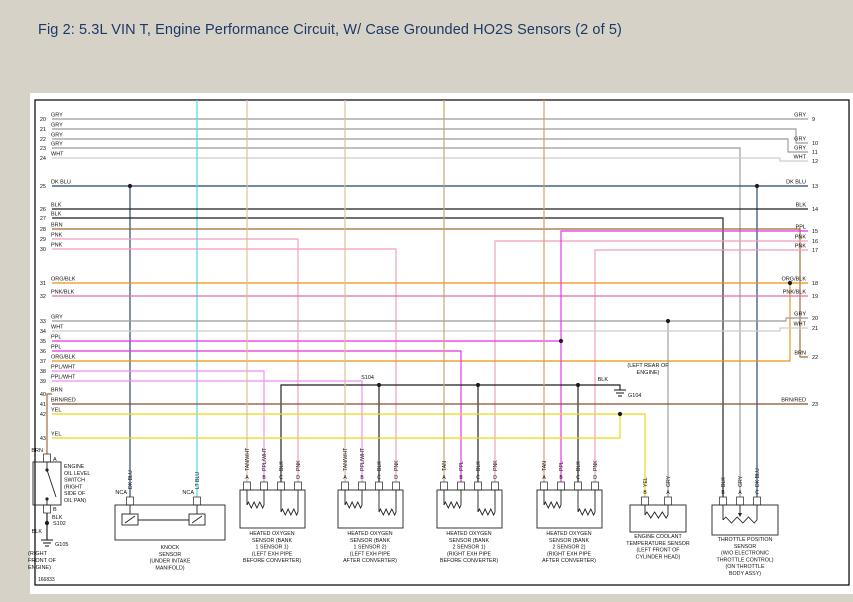 The image size is (853, 602). I want to click on document-number: 166833, so click(46, 580).